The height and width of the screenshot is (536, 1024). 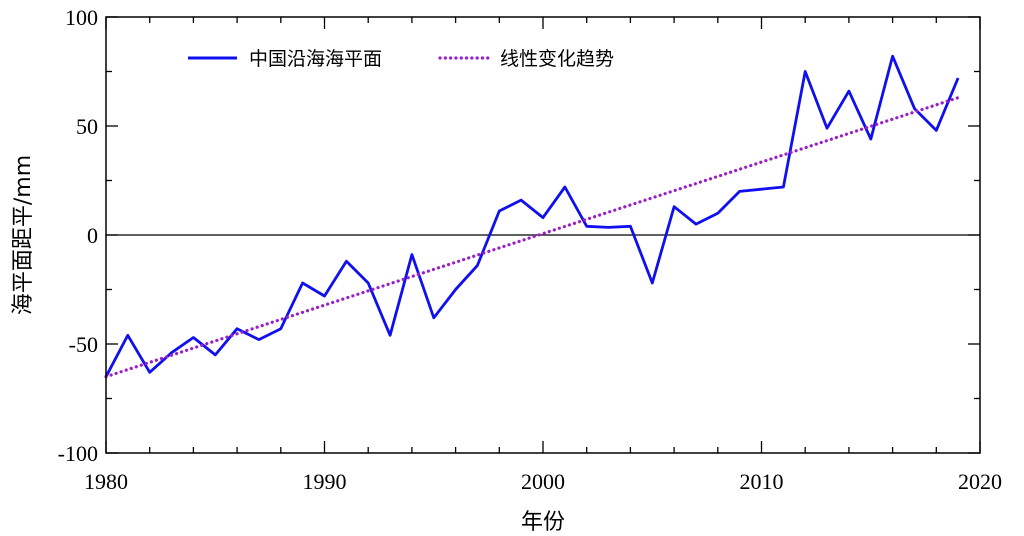 What do you see at coordinates (81, 17) in the screenshot?
I see `y-tick-label: 100` at bounding box center [81, 17].